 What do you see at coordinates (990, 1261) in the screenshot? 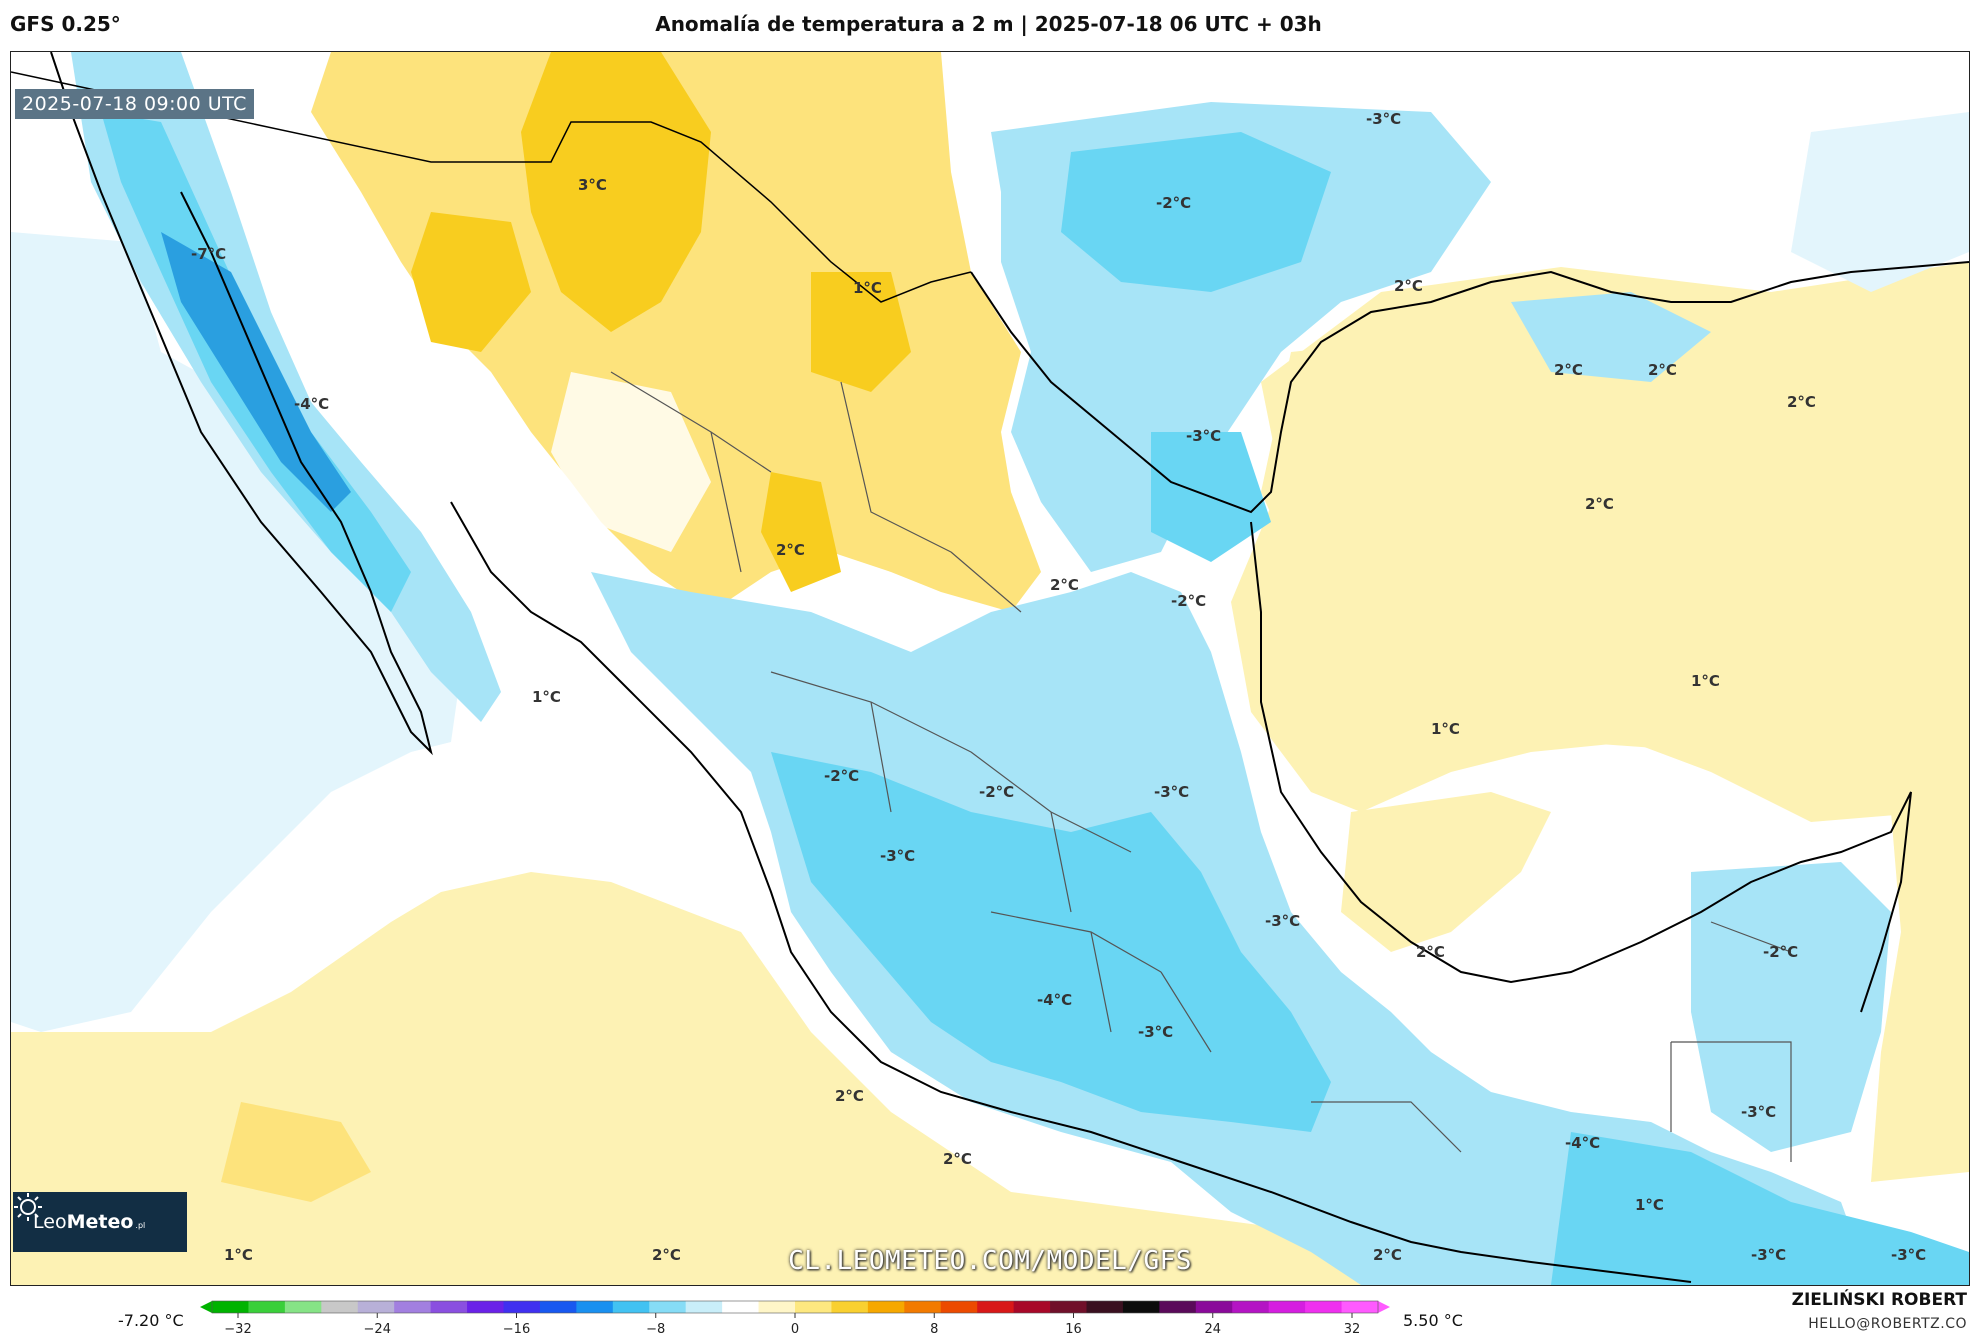
I see `source-watermark: CL.LEOMETEO.COM/MODEL/GFS` at bounding box center [990, 1261].